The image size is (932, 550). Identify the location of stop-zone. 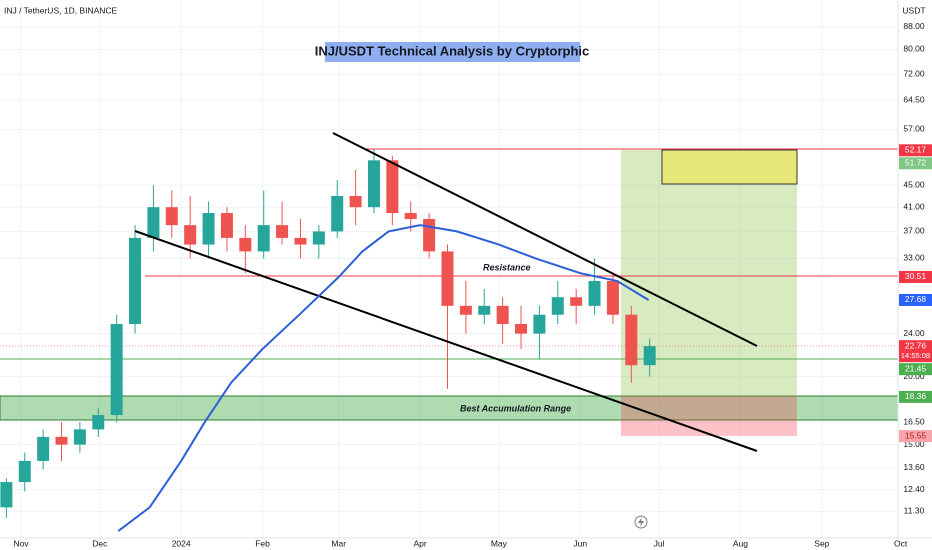
(709, 416).